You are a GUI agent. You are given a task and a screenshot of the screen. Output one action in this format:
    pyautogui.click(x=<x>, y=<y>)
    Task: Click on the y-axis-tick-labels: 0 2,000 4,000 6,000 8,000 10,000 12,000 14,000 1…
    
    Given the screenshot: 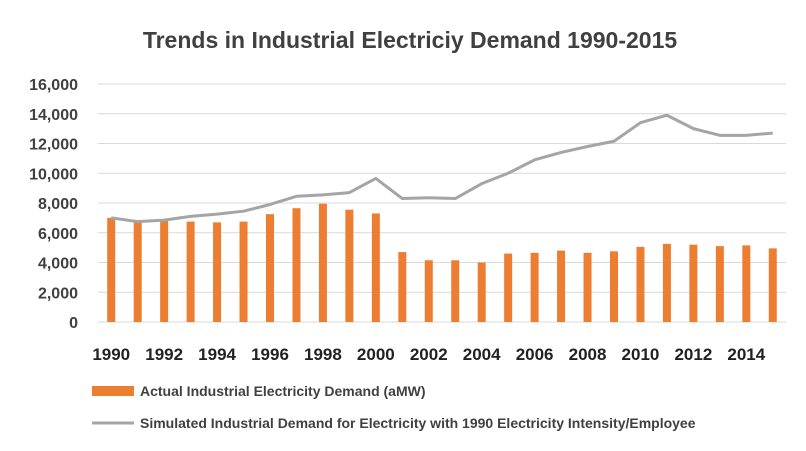 What is the action you would take?
    pyautogui.click(x=53, y=204)
    